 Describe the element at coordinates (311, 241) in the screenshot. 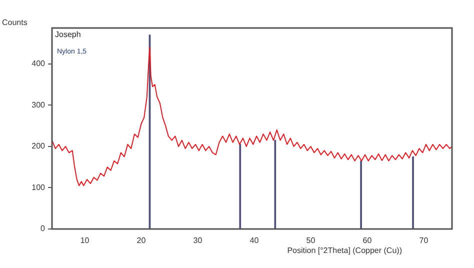

I see `x-tick-label: 50` at that location.